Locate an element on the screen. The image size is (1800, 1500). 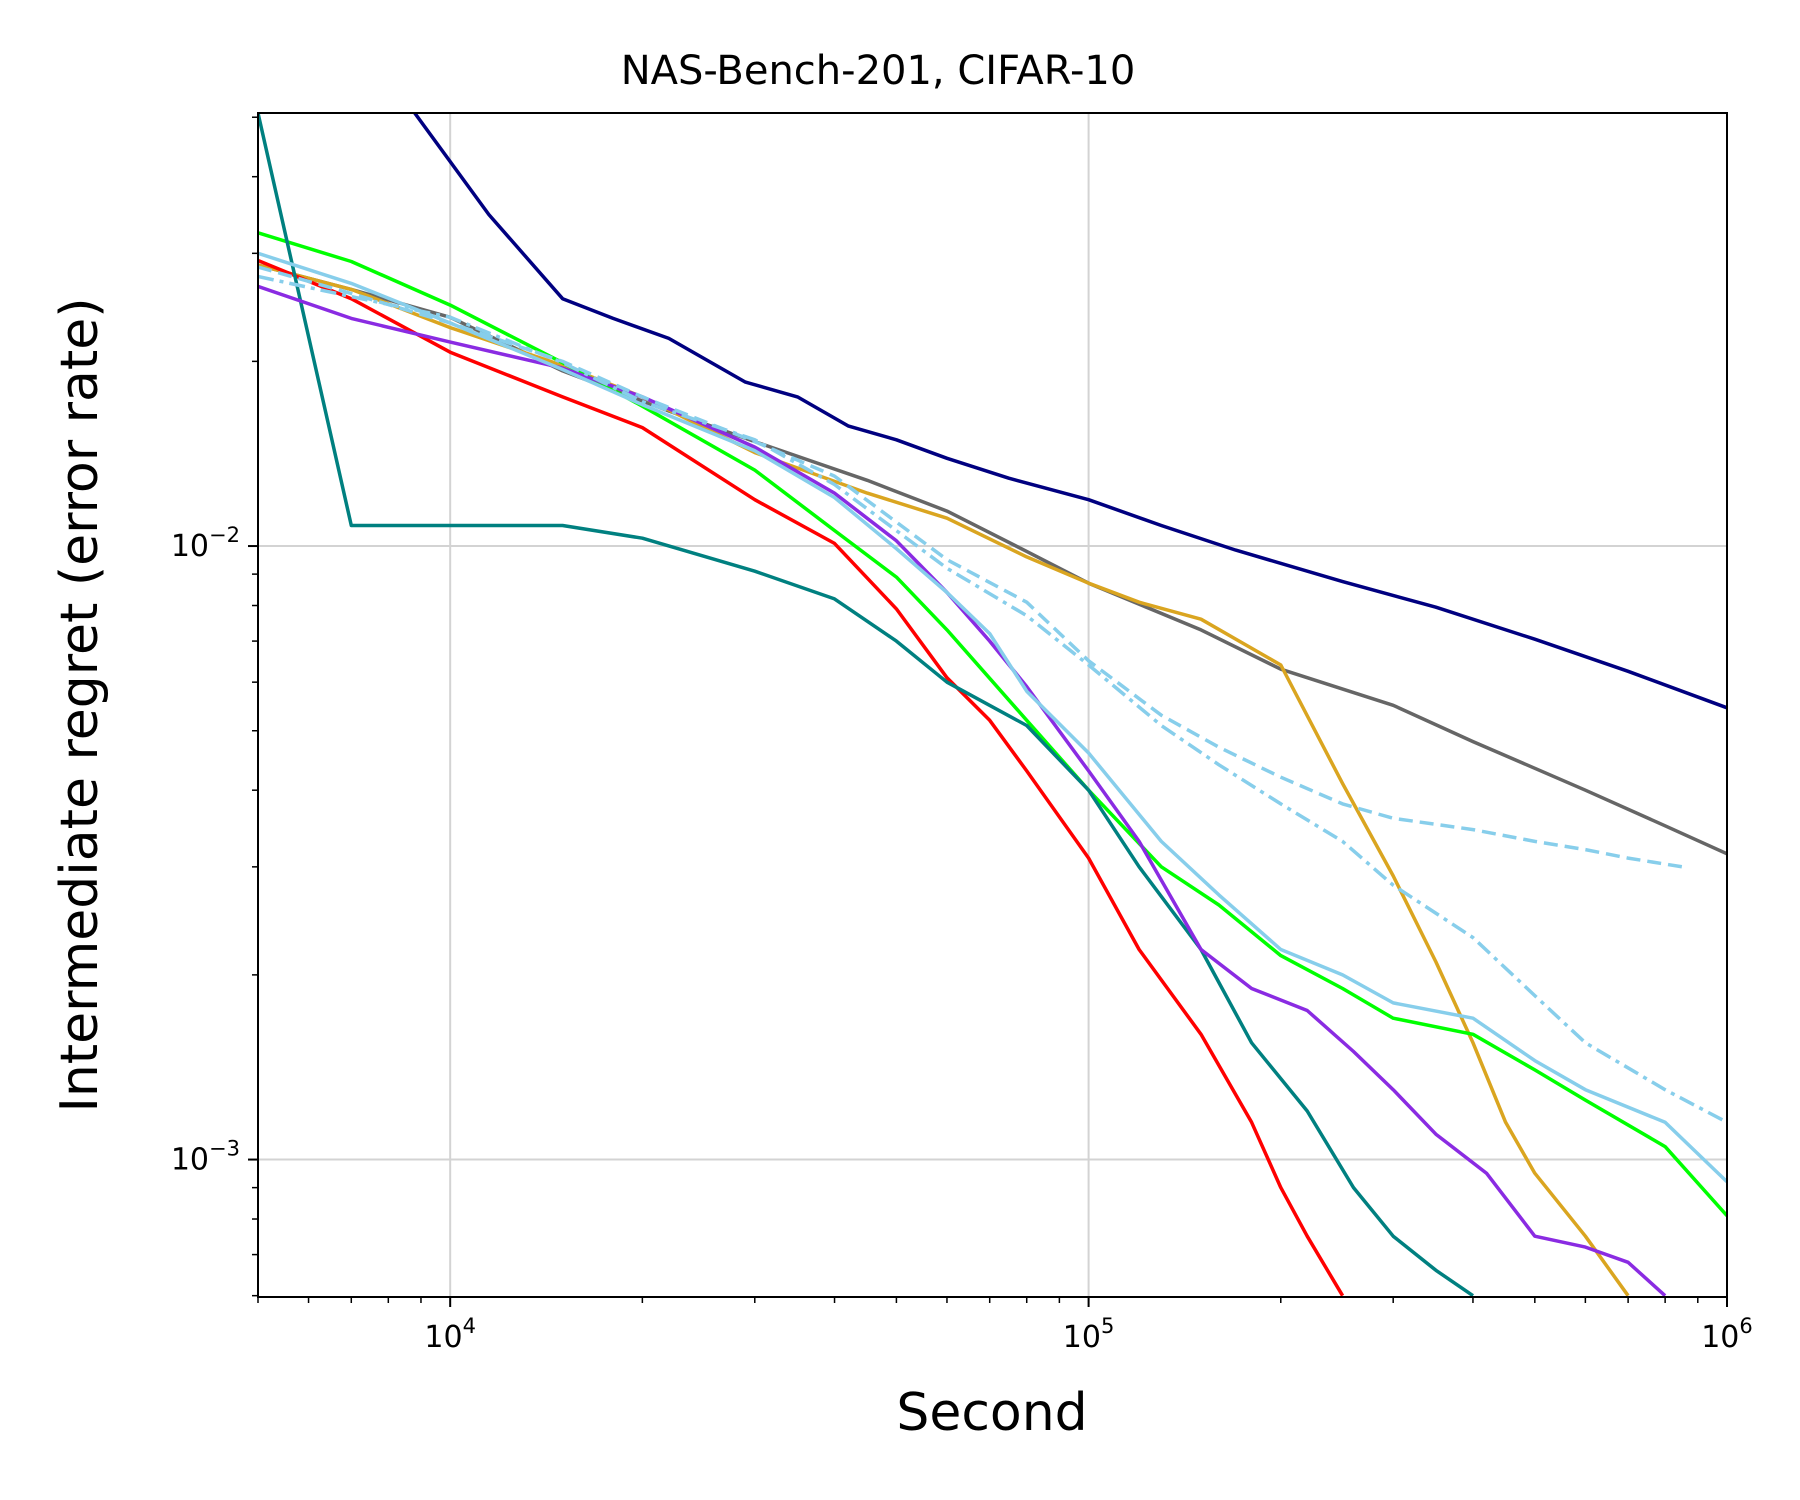
y-axis-title: Intermediate regret (error rate) is located at coordinates (80, 704).